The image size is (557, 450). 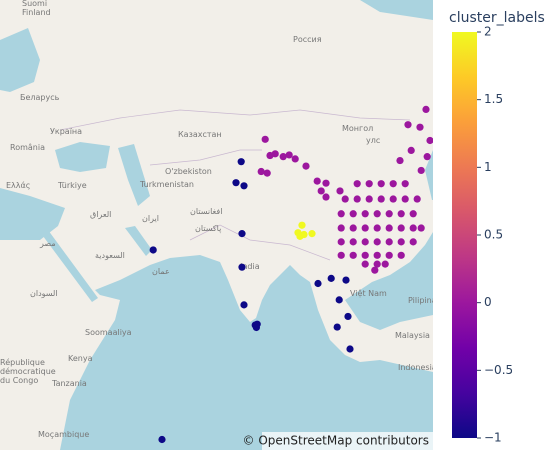 What do you see at coordinates (47, 243) in the screenshot?
I see `map-label: مصر` at bounding box center [47, 243].